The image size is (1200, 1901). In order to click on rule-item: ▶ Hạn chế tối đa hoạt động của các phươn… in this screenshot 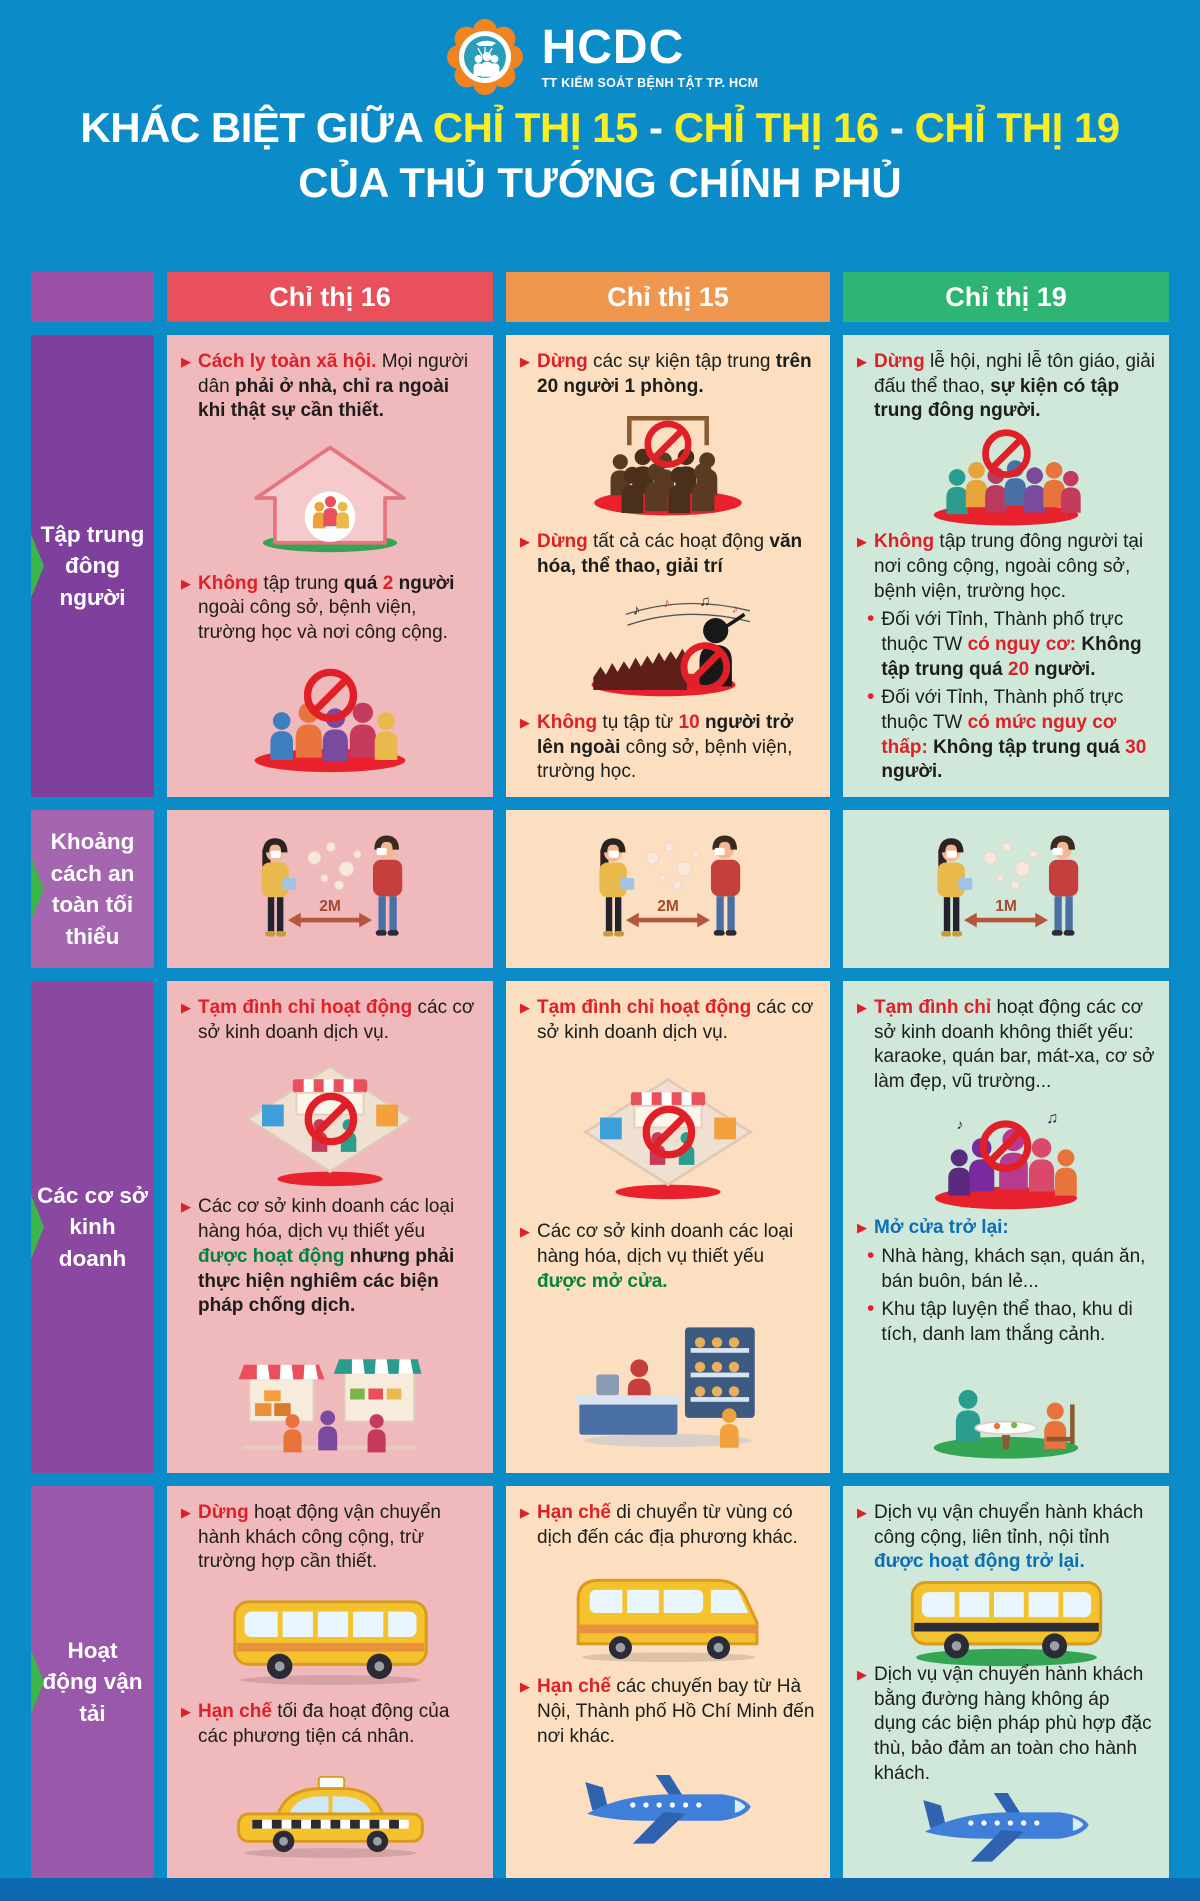, I will do `click(330, 1724)`.